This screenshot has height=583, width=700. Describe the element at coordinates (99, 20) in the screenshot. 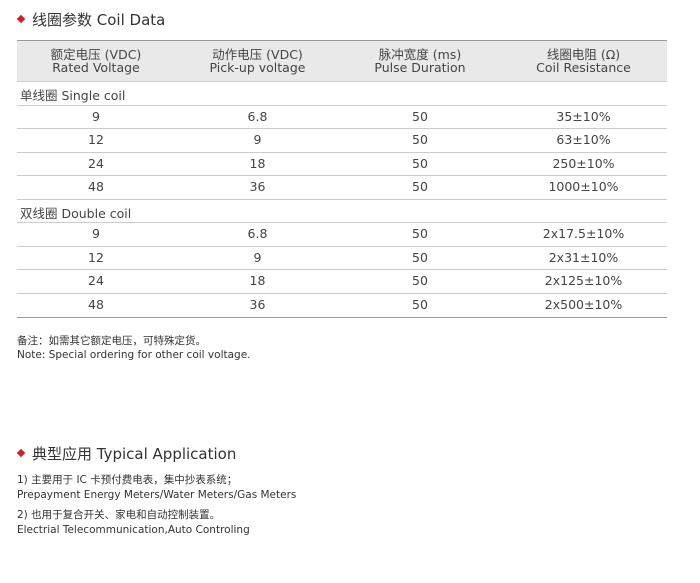

I see `section-title: 线圈参数 Coil Data` at that location.